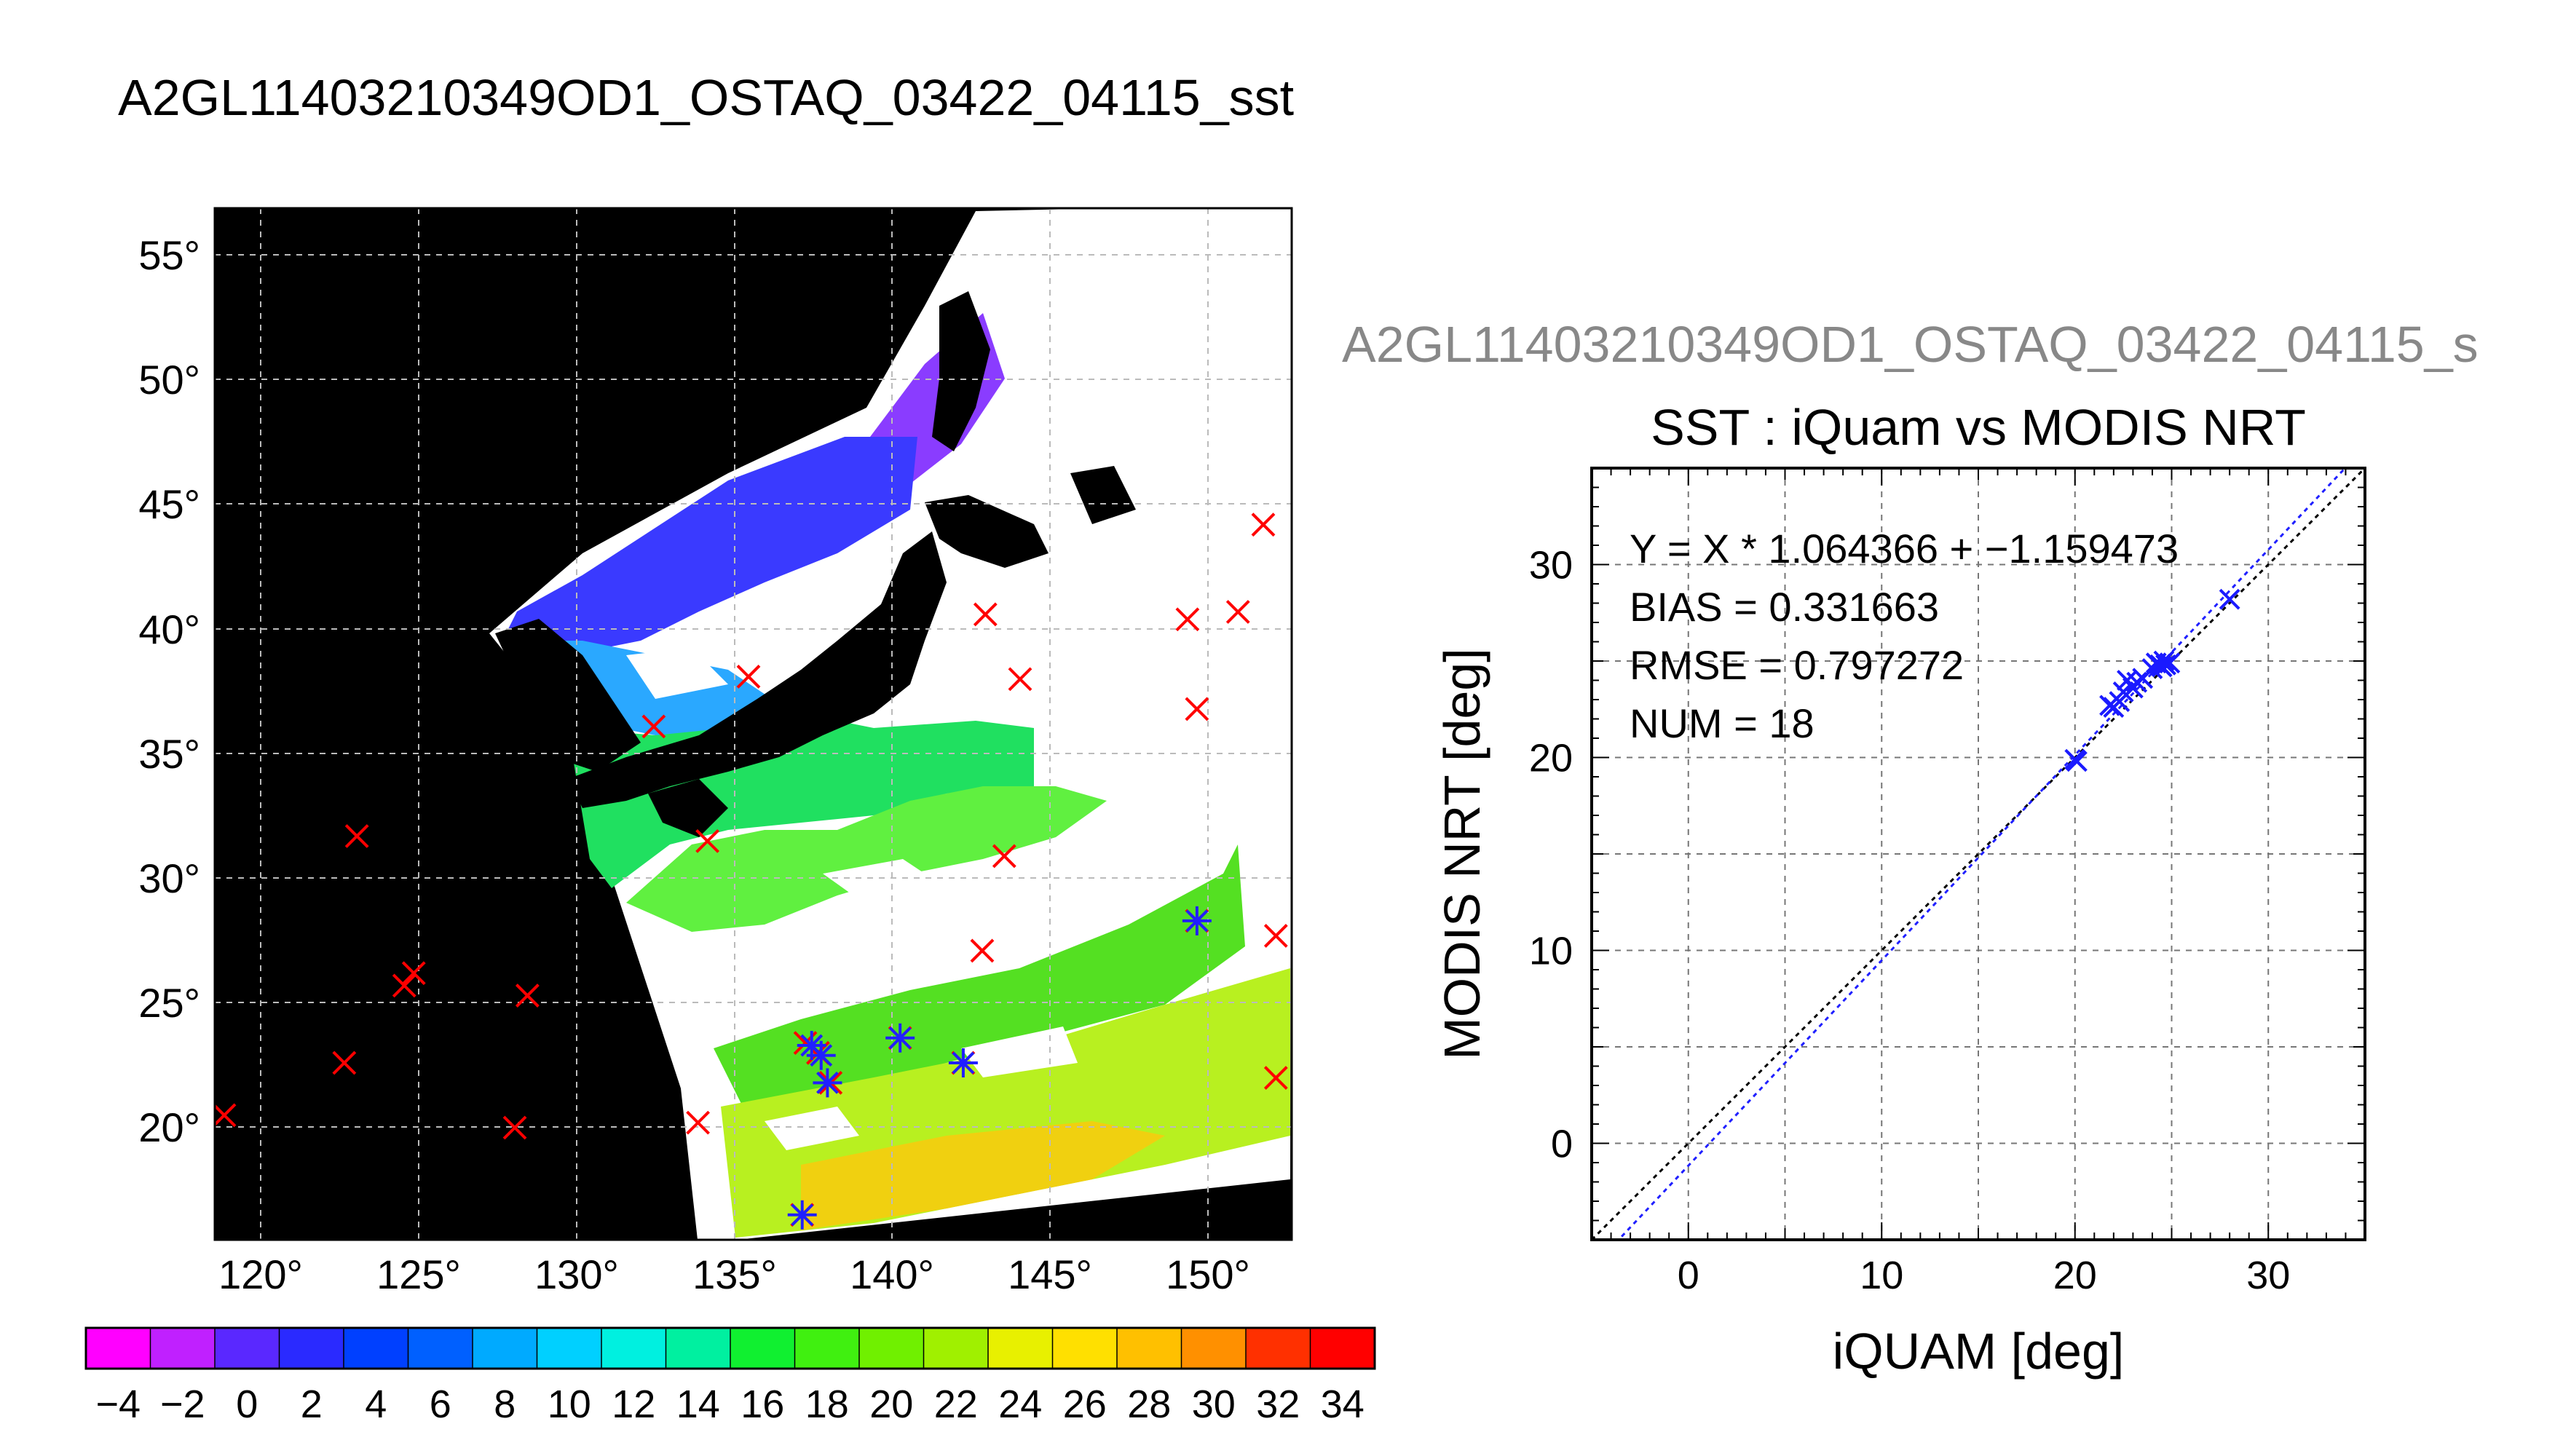 This screenshot has width=2555, height=1456. I want to click on scatter-y-tick-label: 10, so click(1551, 951).